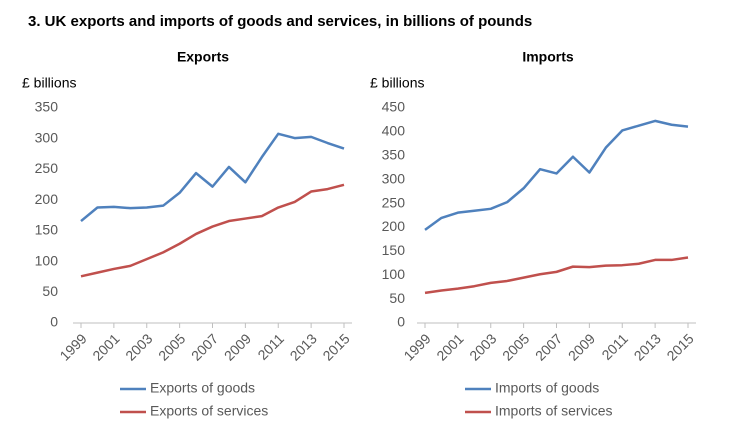 The height and width of the screenshot is (437, 745). Describe the element at coordinates (547, 388) in the screenshot. I see `legend-label: Imports of goods` at that location.